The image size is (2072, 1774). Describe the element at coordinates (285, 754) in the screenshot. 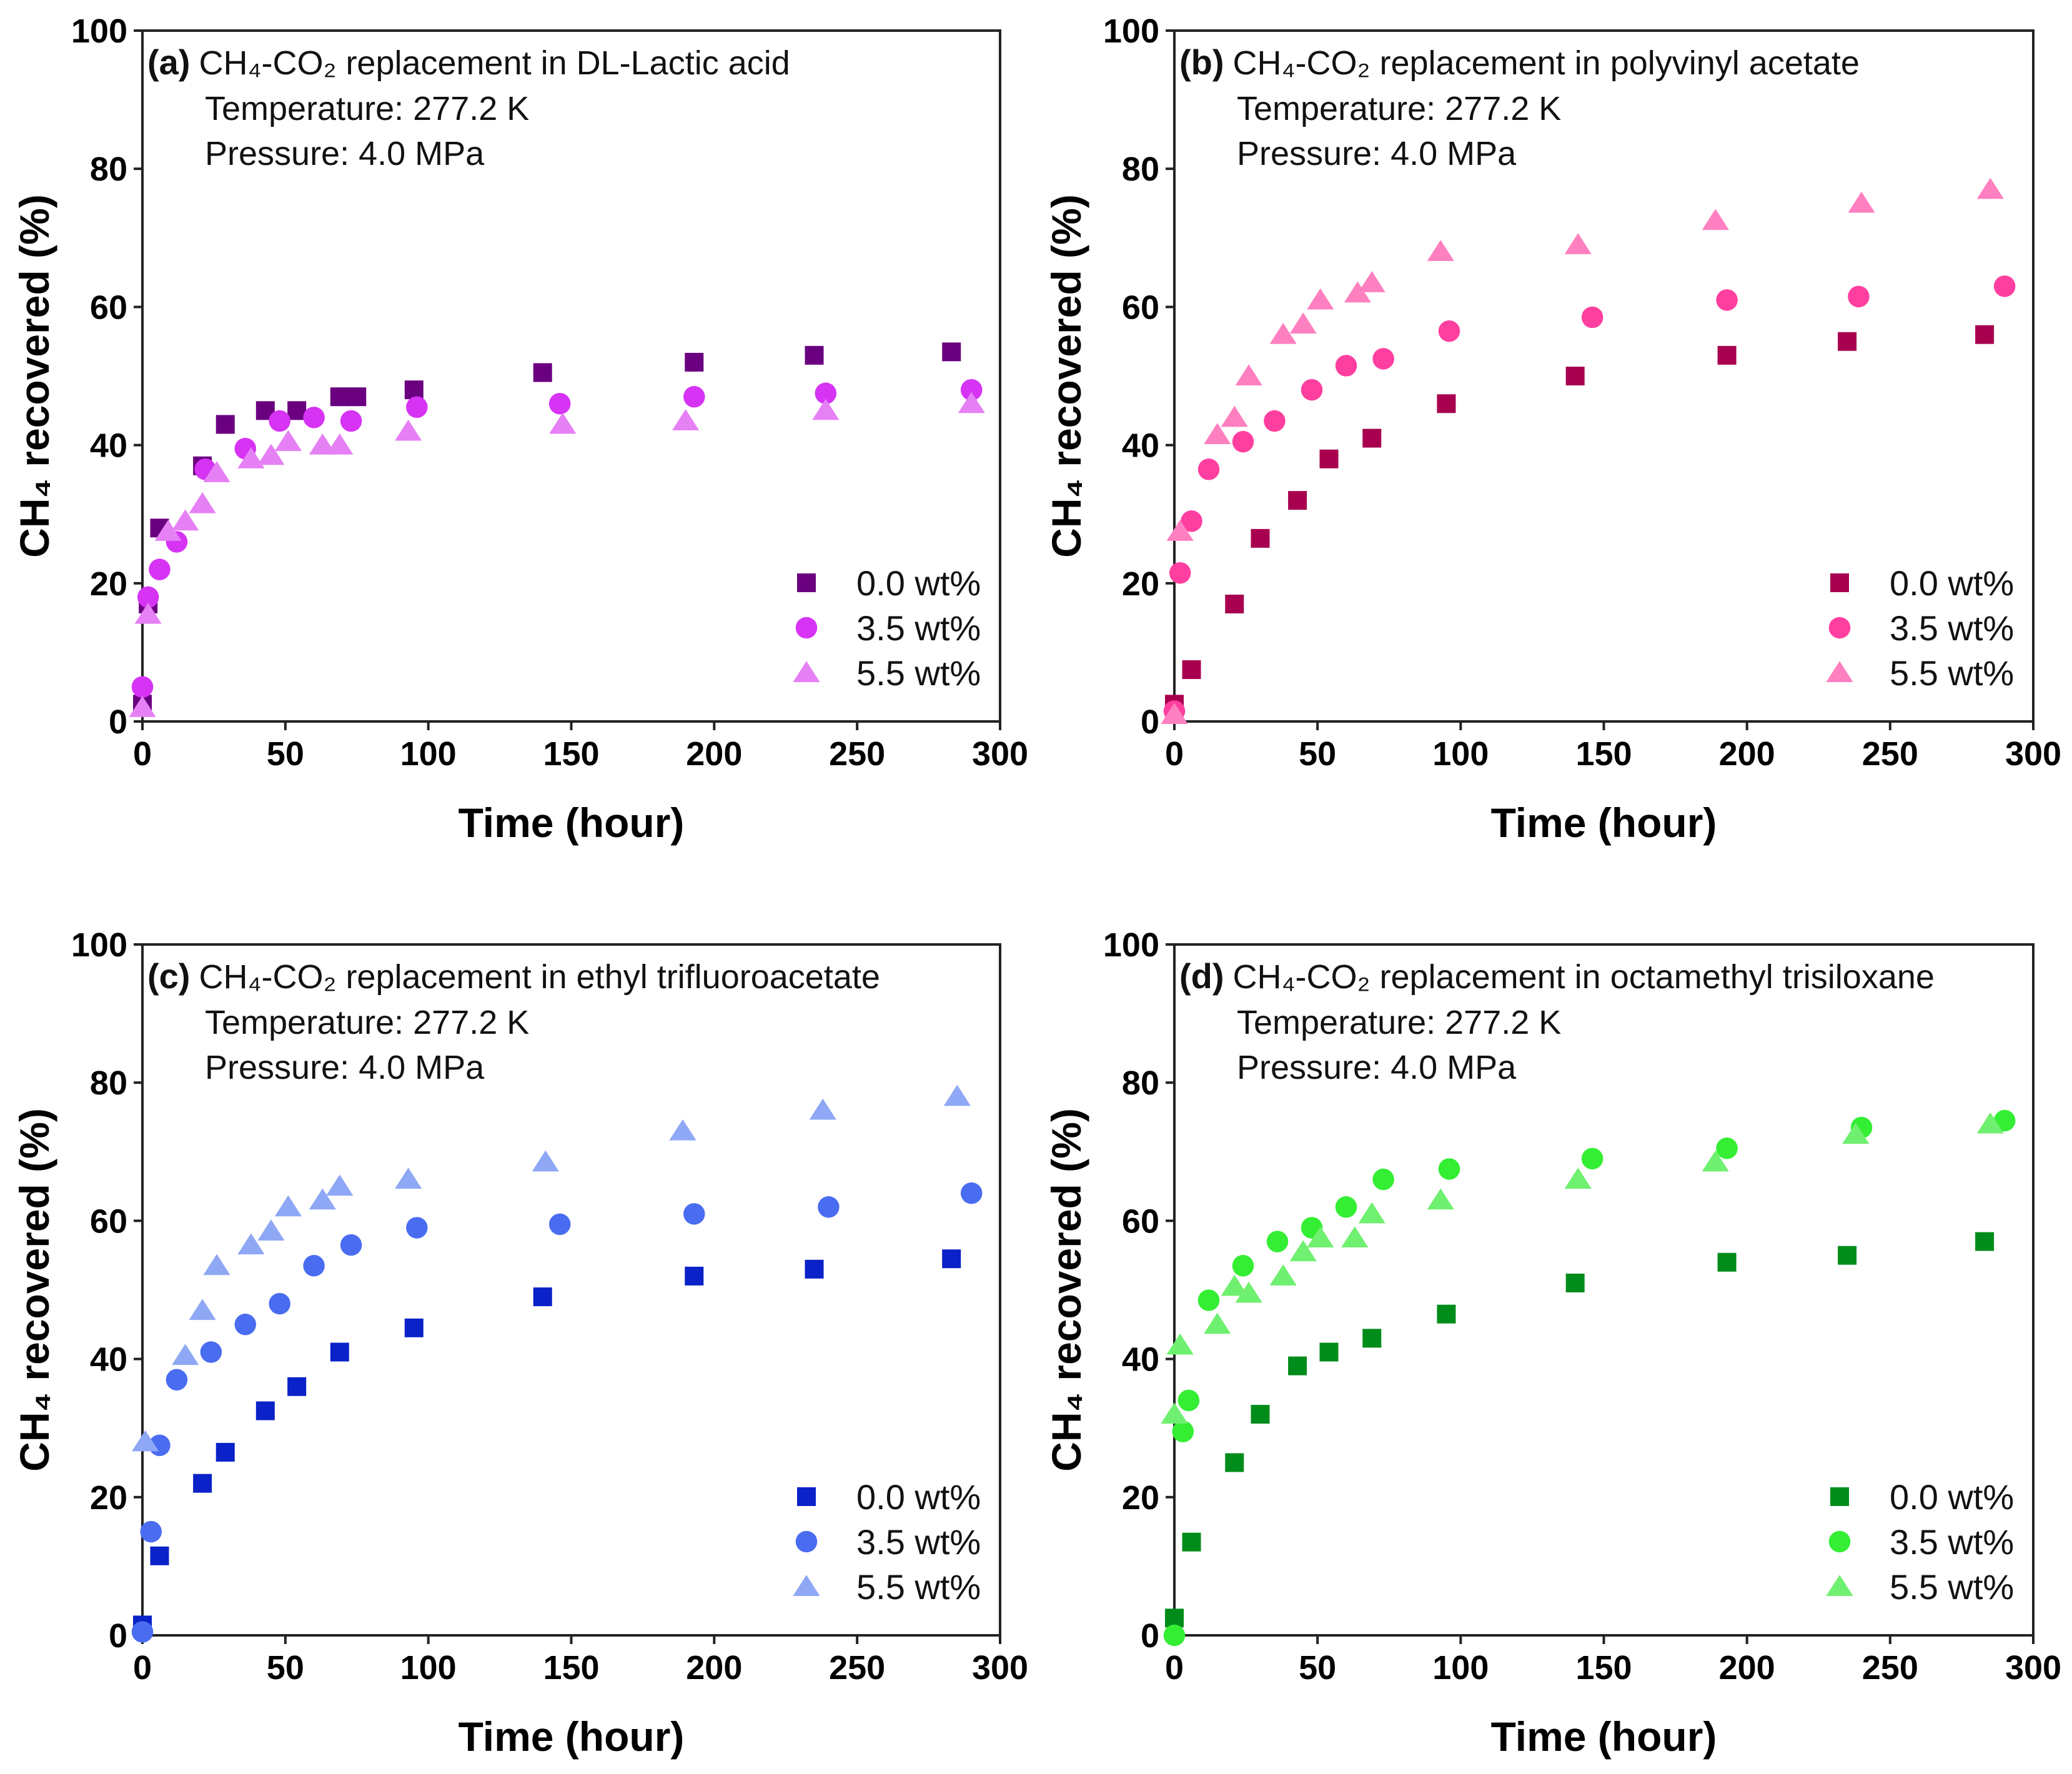

I see `x-tick-label: 50` at that location.